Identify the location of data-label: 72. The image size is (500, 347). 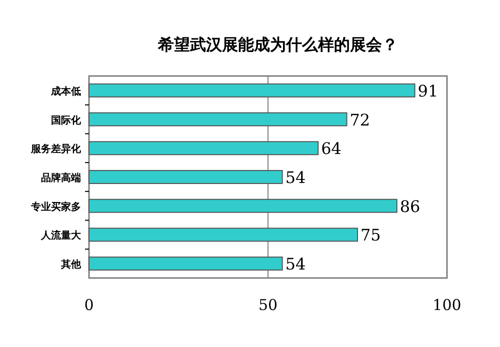
(360, 120).